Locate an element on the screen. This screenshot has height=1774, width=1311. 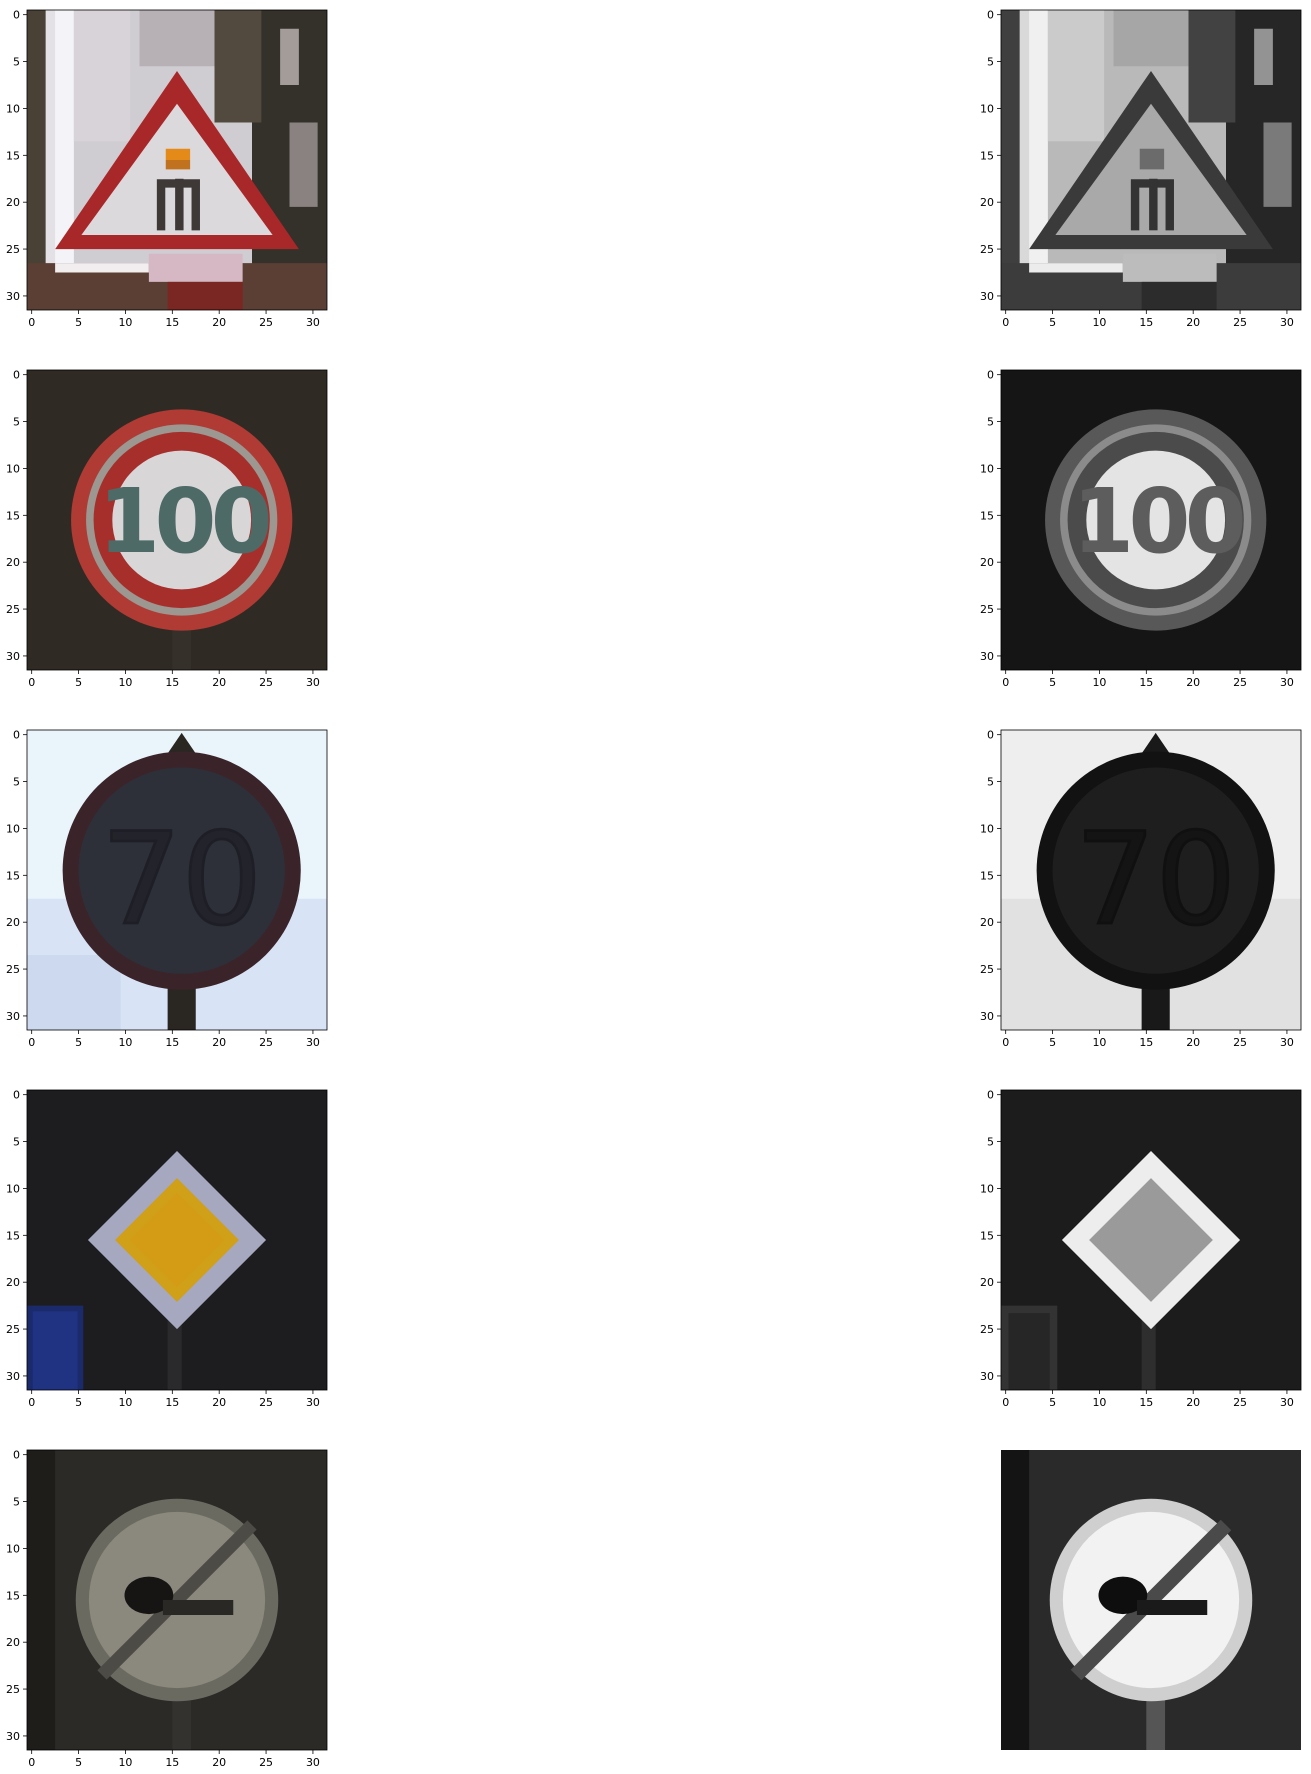
panel-row2-grayscale: 0 5 10 15 20 25 30 0 5 10 15 20 25 30 is located at coordinates (1141, 529).